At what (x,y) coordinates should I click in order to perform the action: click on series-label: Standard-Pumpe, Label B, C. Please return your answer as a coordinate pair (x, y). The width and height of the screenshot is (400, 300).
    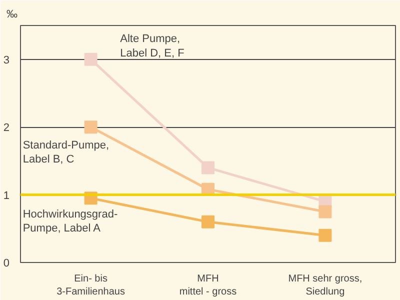
    Looking at the image, I should click on (66, 152).